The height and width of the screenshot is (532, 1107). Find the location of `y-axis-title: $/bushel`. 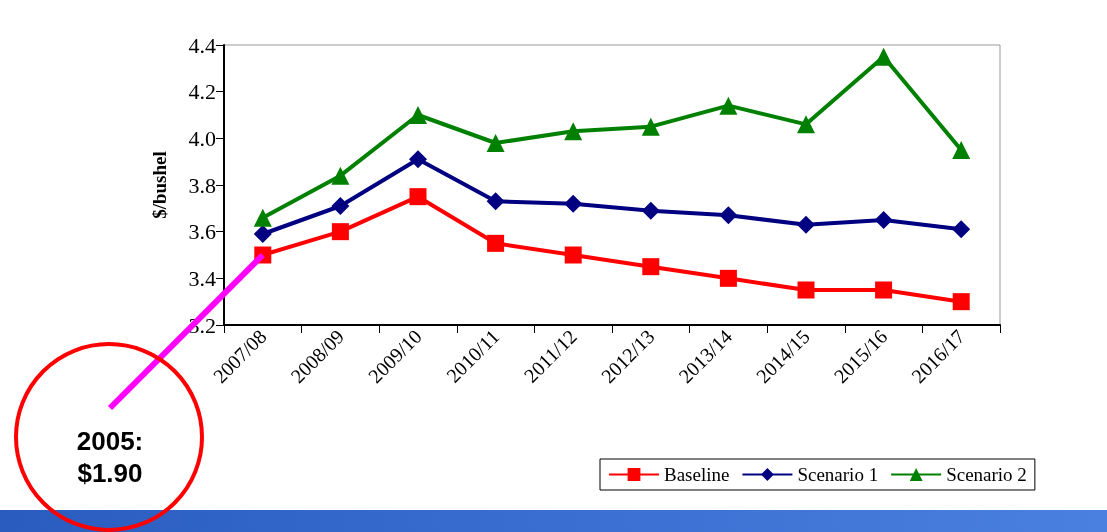

y-axis-title: $/bushel is located at coordinates (159, 185).